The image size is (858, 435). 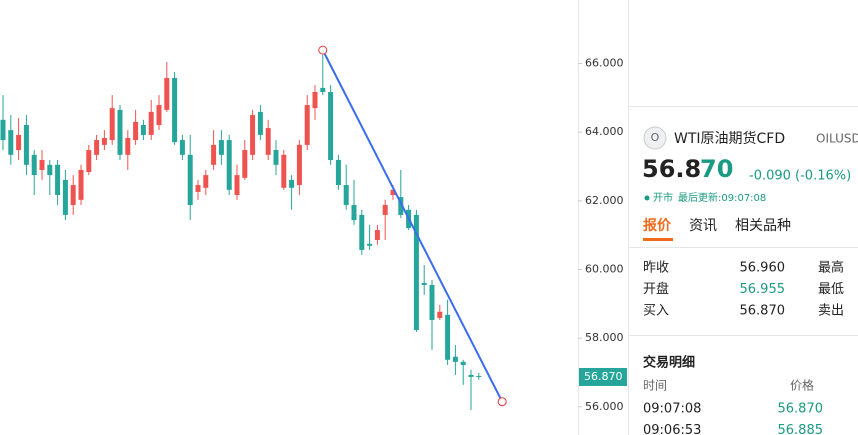 What do you see at coordinates (647, 198) in the screenshot?
I see `status-dot` at bounding box center [647, 198].